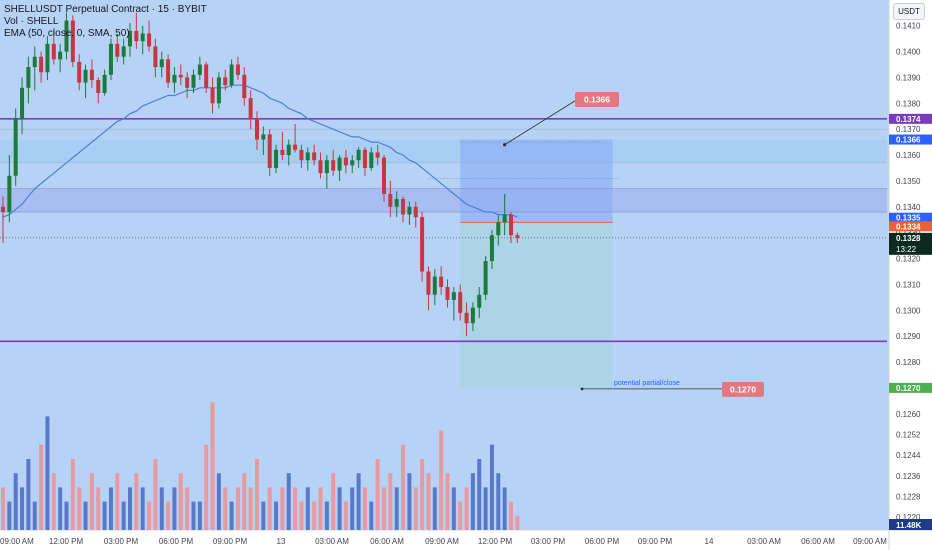 The height and width of the screenshot is (550, 932). I want to click on price-tick-label: 0.1228, so click(908, 497).